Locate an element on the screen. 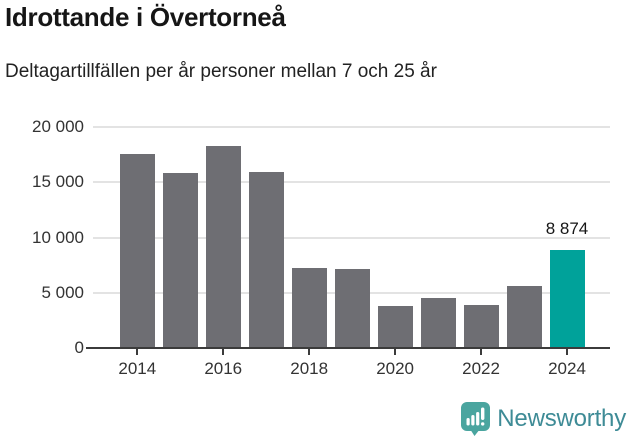  bar-2022 is located at coordinates (481, 326).